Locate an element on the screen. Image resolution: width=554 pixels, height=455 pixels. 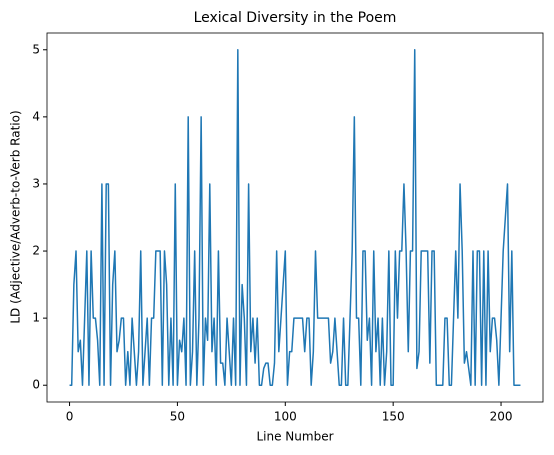
x-tick-label: 100 is located at coordinates (285, 417).